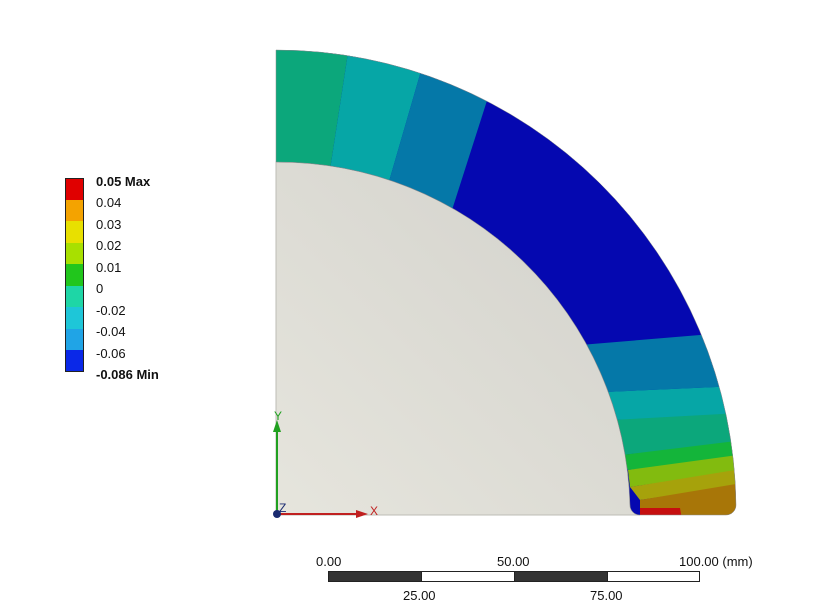 This screenshot has height=608, width=836. What do you see at coordinates (109, 267) in the screenshot?
I see `legend-label-4: 0.01` at bounding box center [109, 267].